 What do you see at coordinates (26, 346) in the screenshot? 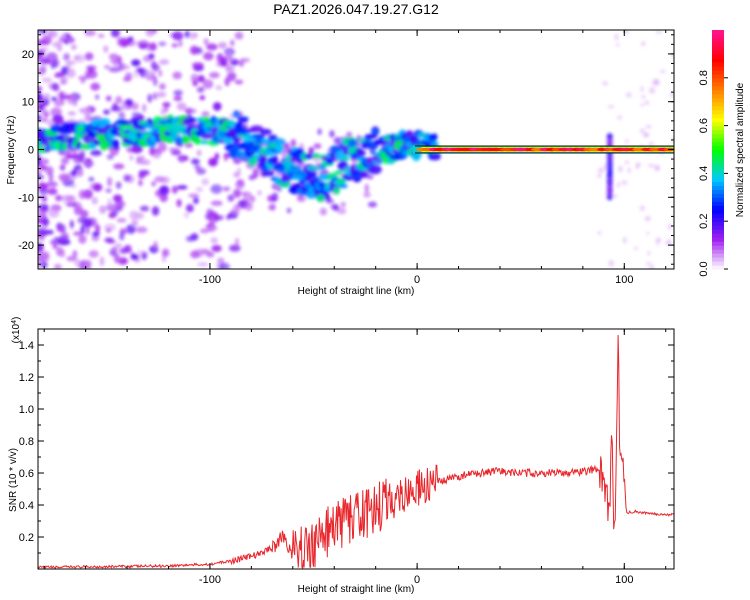
I see `y-tick-label: 1.4` at bounding box center [26, 346].